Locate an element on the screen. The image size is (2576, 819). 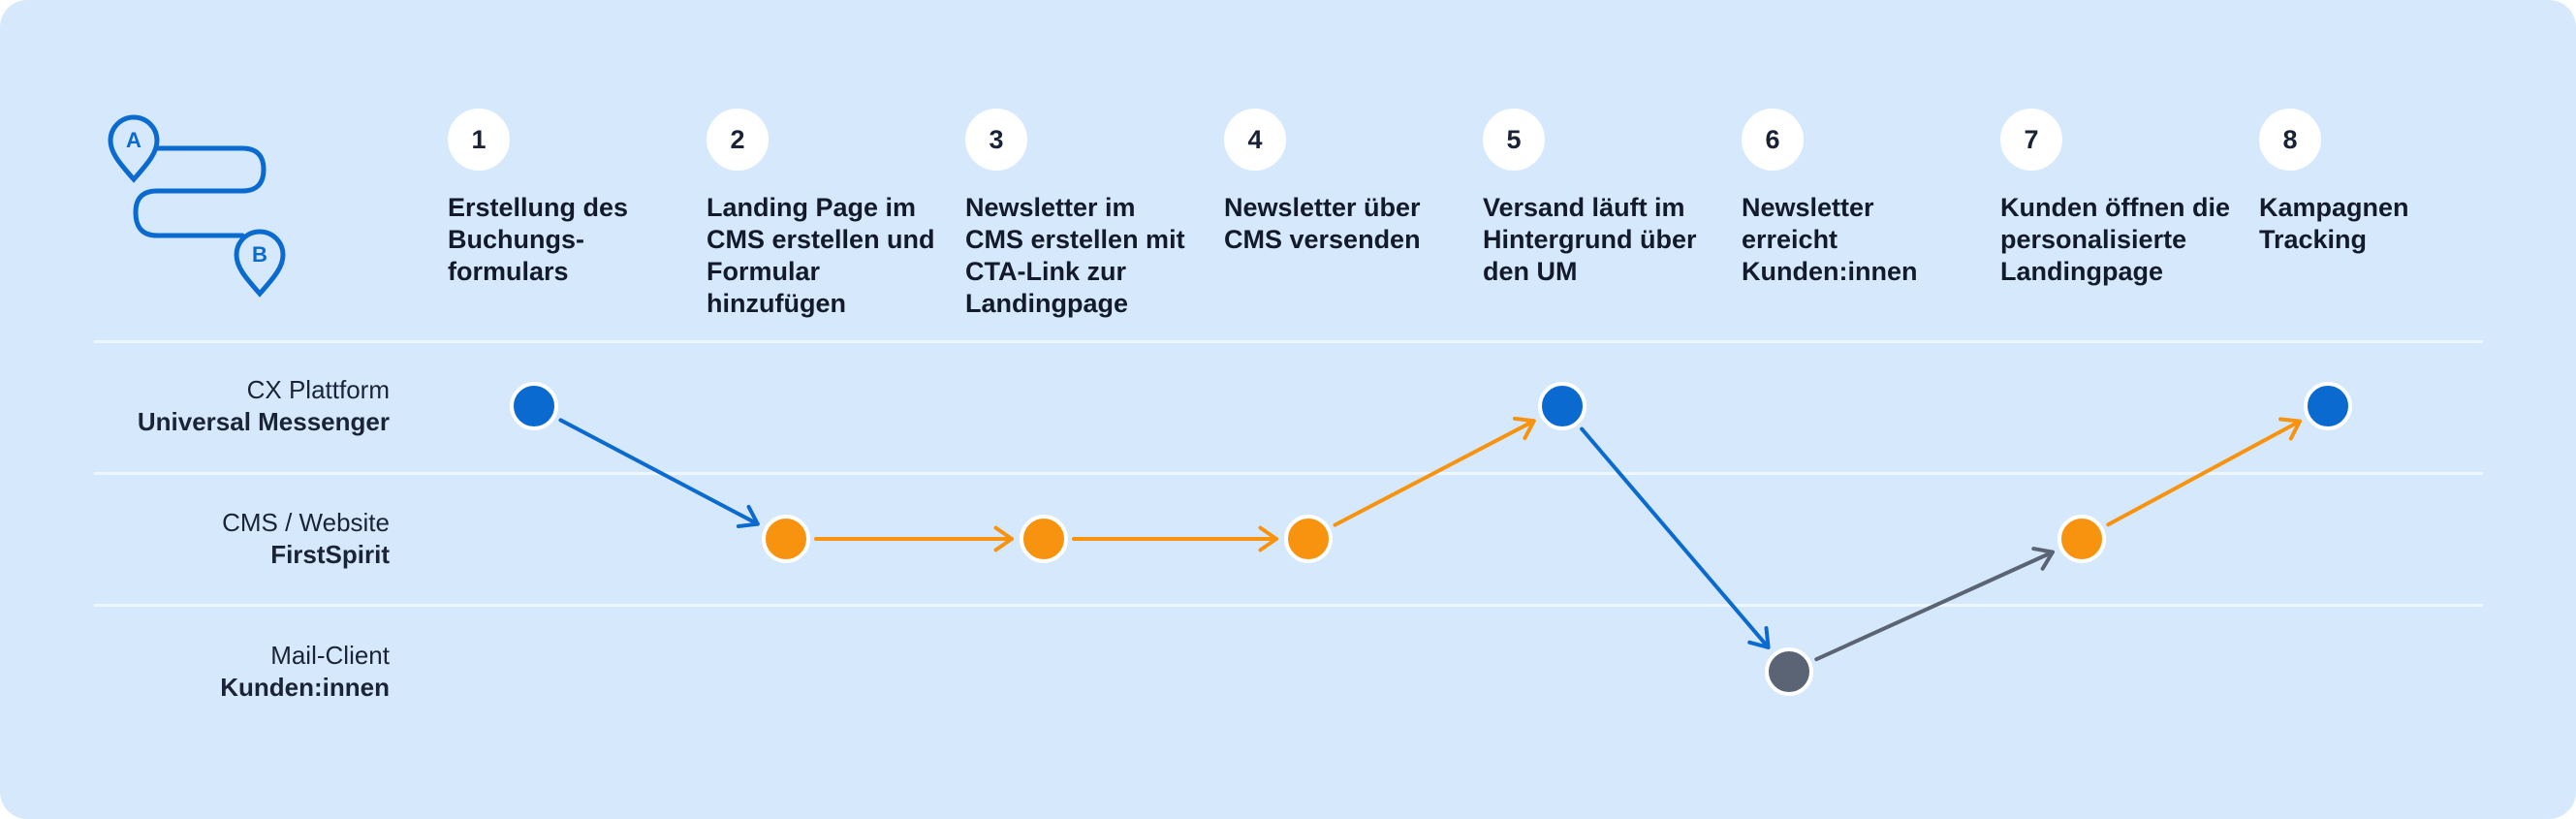
lane-title: CMS / Website is located at coordinates (306, 523).